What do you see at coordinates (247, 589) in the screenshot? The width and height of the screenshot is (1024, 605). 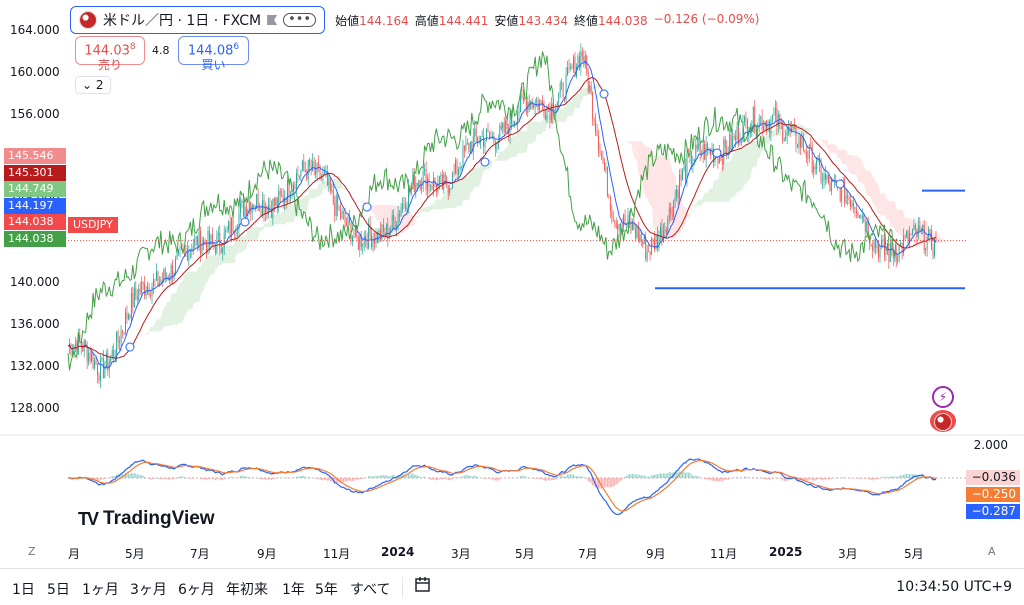 I see `range-button: 年初来` at bounding box center [247, 589].